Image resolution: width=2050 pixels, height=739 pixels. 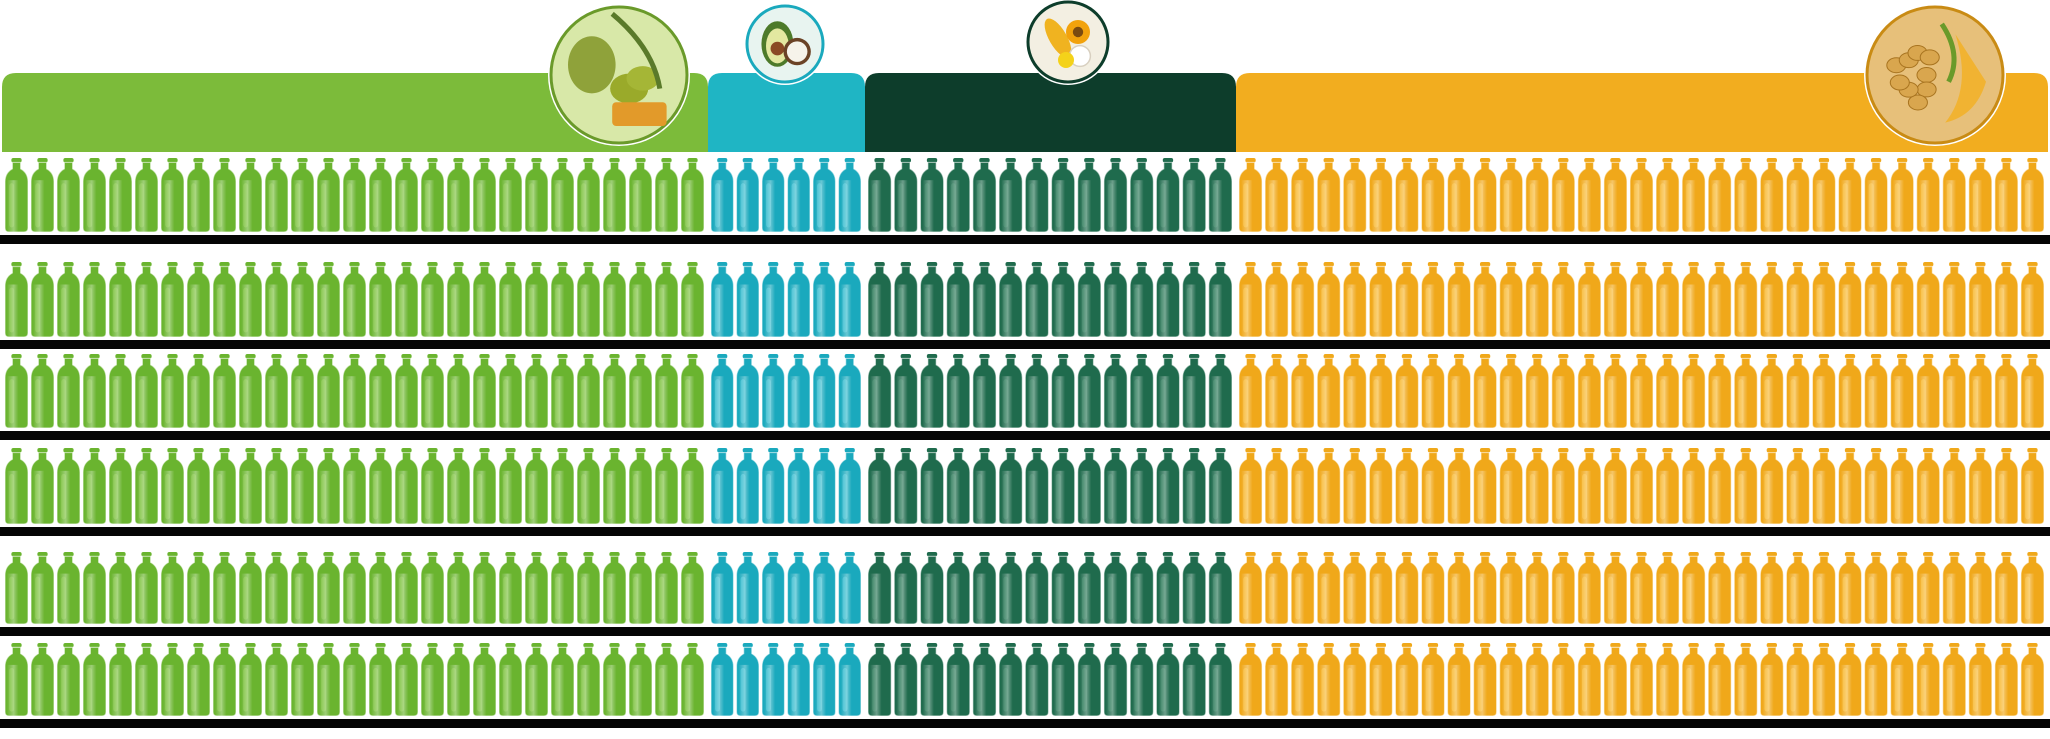 I want to click on shelf-row, so click(x=1025, y=201).